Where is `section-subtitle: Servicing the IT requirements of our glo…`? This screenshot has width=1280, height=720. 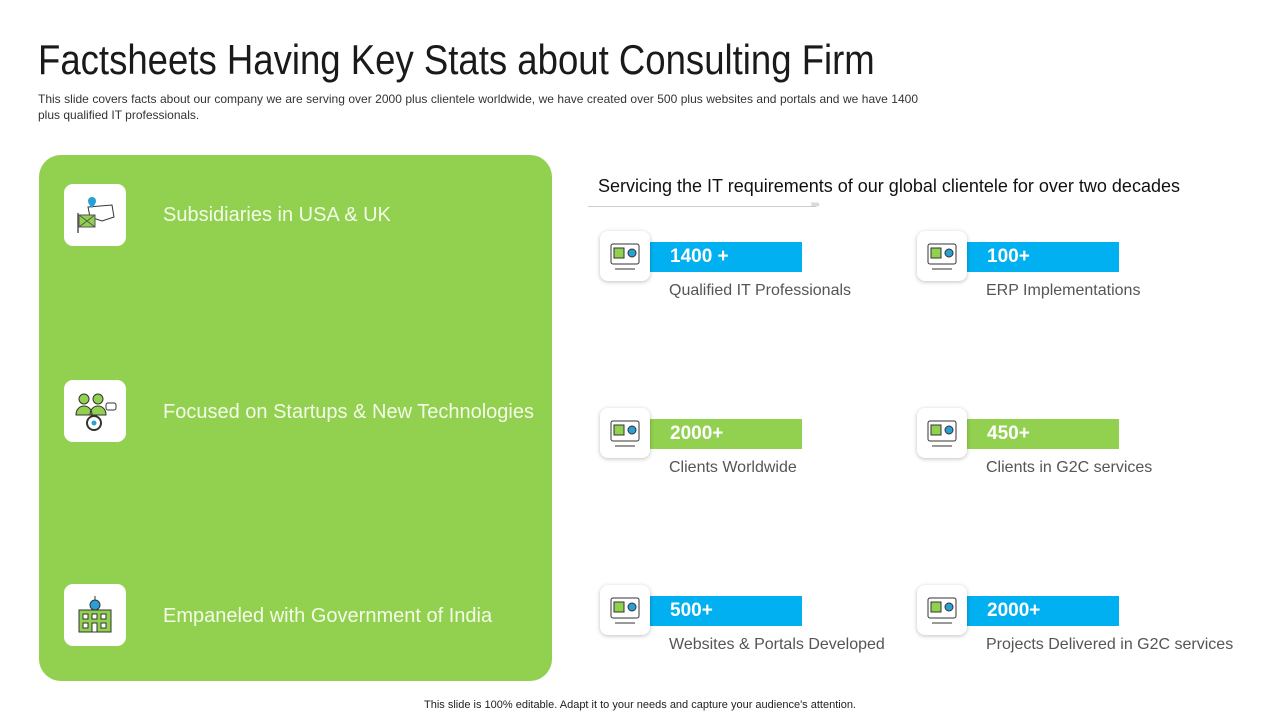 section-subtitle: Servicing the IT requirements of our glo… is located at coordinates (889, 186).